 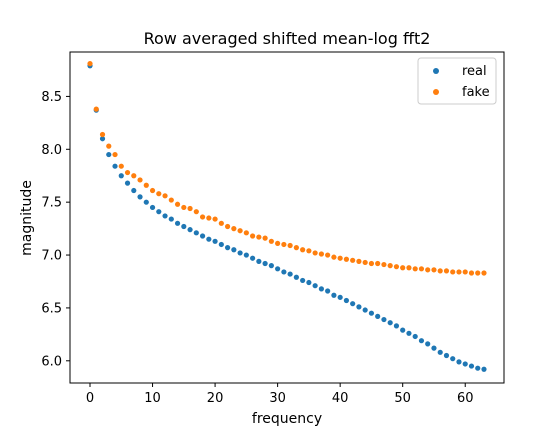 What do you see at coordinates (287, 38) in the screenshot?
I see `chart-title: Row averaged shifted mean-log fft2` at bounding box center [287, 38].